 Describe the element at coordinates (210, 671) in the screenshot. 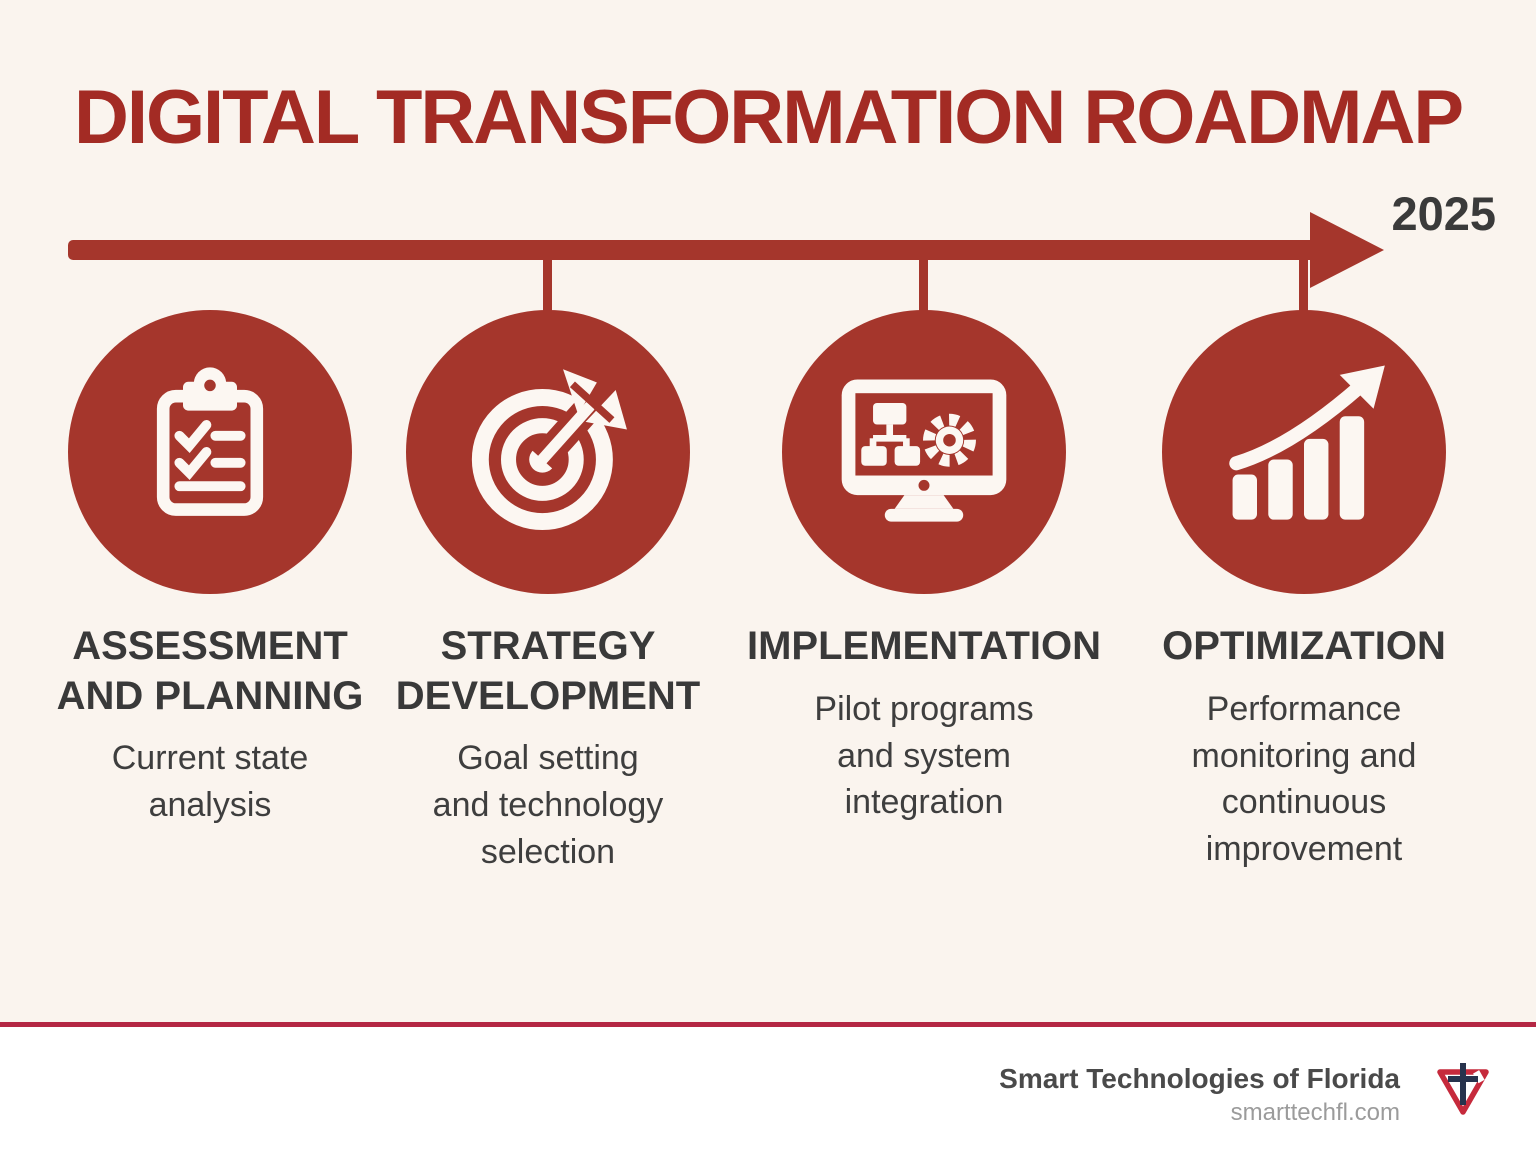

I see `phase-title: ASSESSMENT AND PLANNING` at that location.